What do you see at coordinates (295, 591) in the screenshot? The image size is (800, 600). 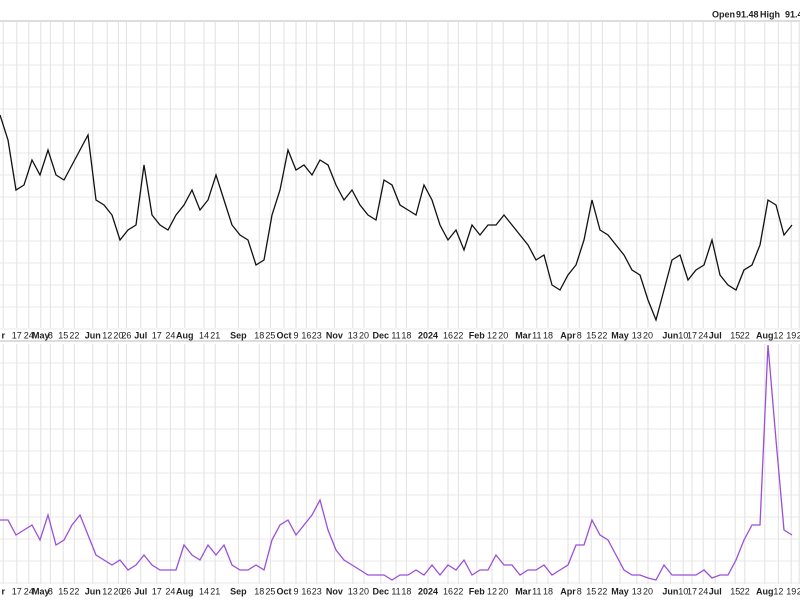 I see `x-tick-label: 9` at bounding box center [295, 591].